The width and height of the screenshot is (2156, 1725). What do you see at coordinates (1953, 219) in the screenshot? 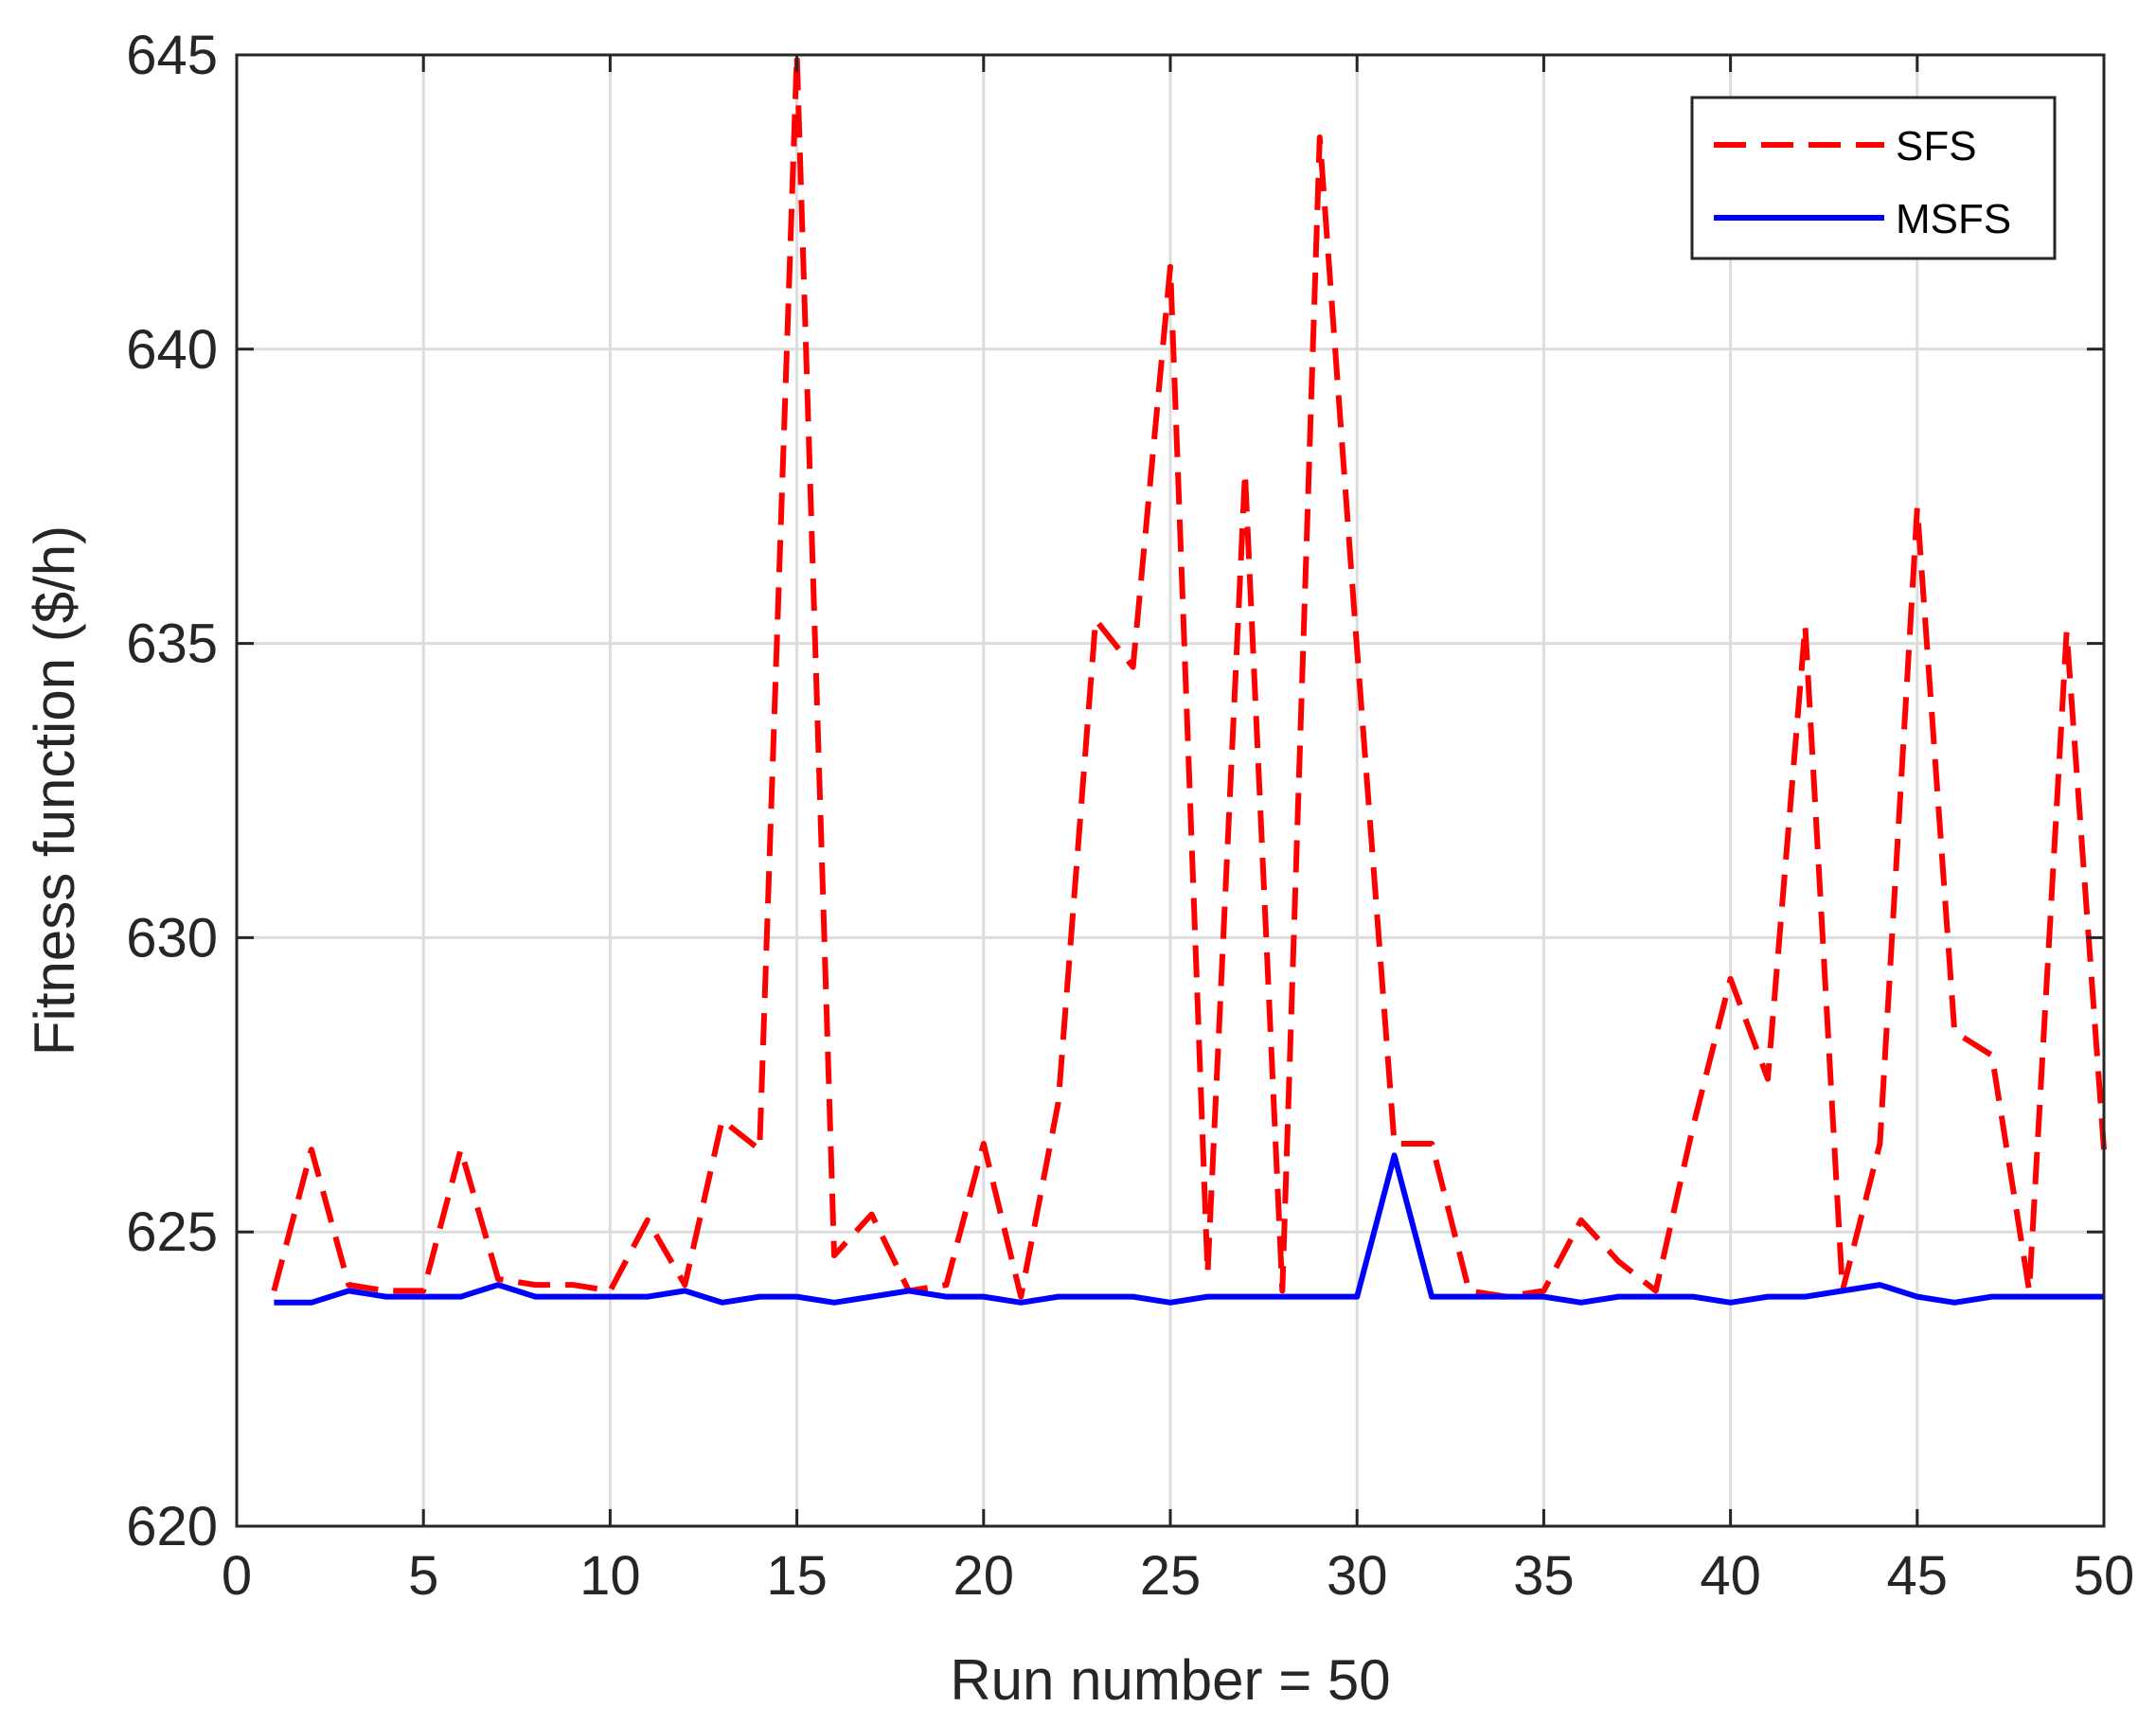
I see `legend-label-msfs: MSFS` at bounding box center [1953, 219].